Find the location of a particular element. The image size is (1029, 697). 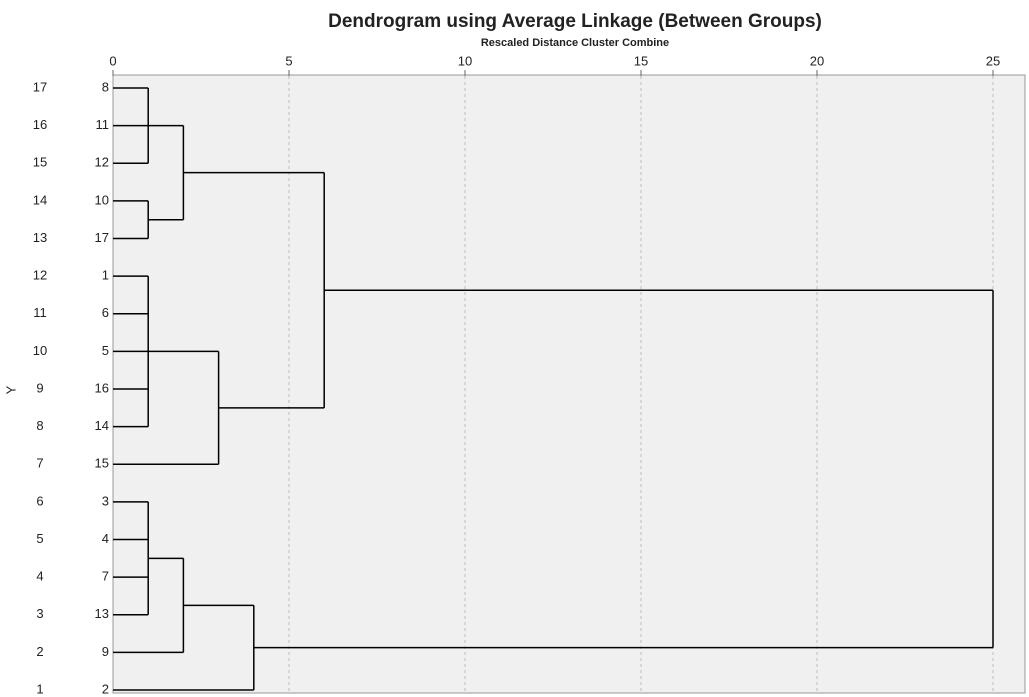

row-label: 17 is located at coordinates (40, 86).